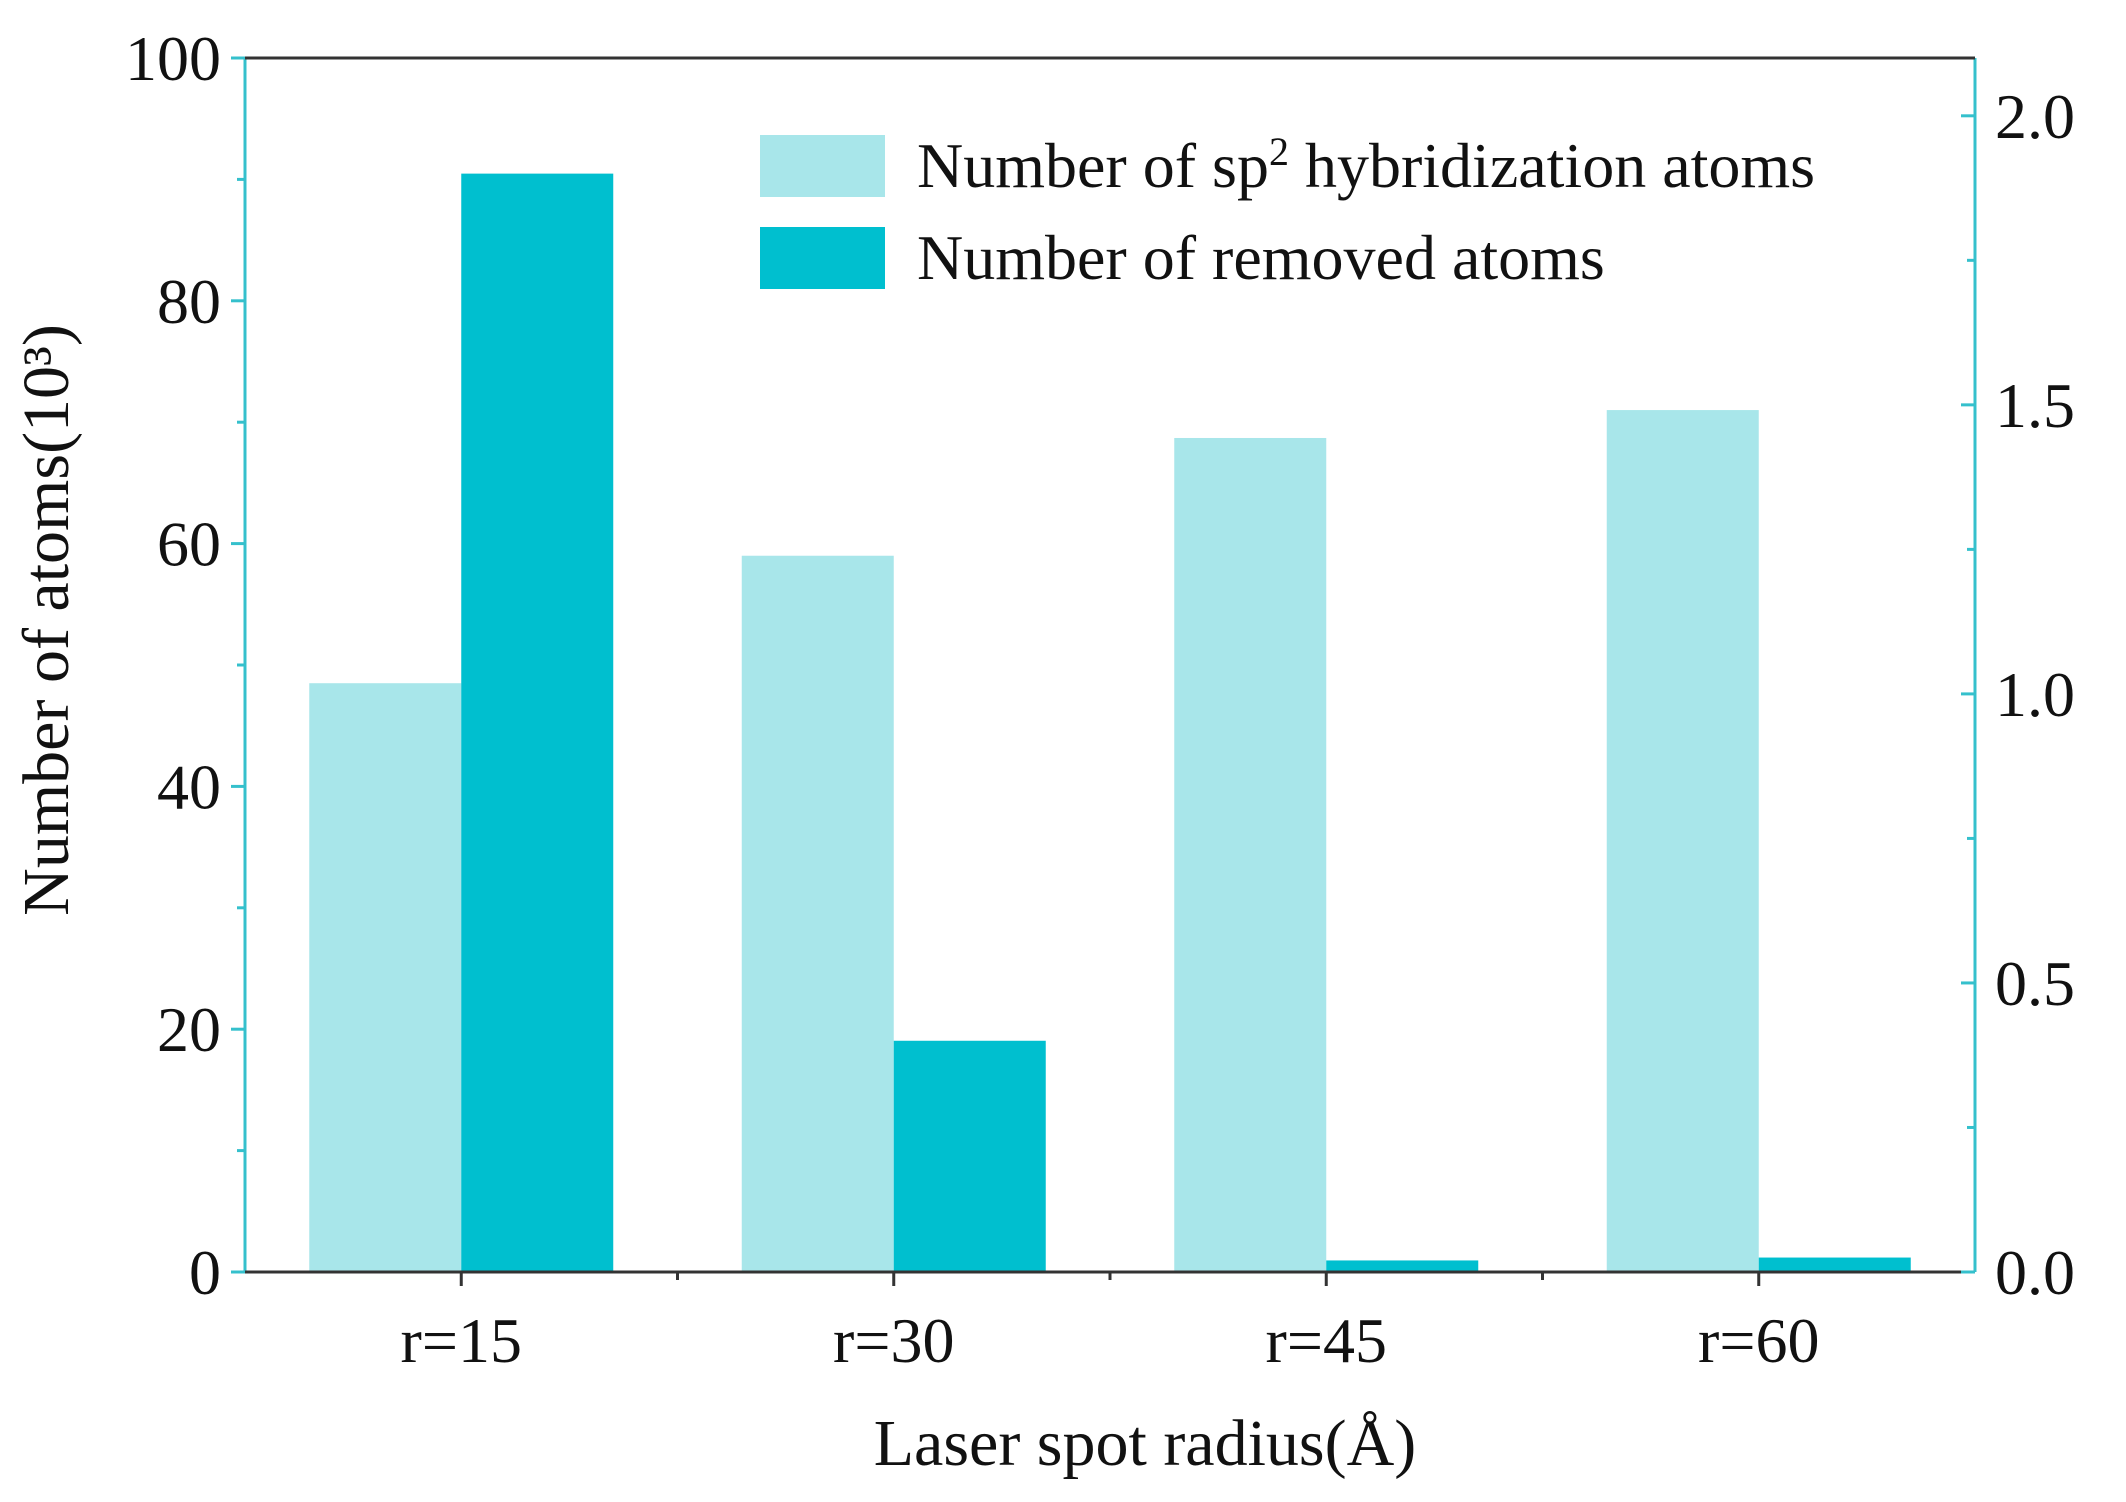 The image size is (2126, 1502). What do you see at coordinates (205, 1272) in the screenshot?
I see `y-tick-label: 0` at bounding box center [205, 1272].